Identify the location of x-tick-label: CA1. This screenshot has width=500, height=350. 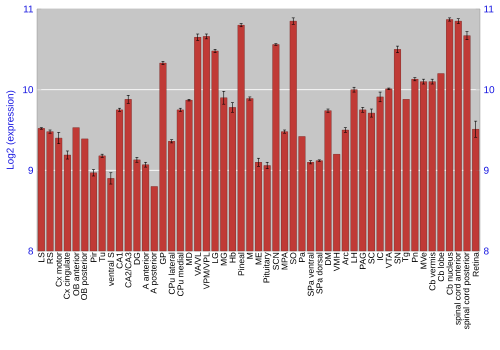
(119, 260).